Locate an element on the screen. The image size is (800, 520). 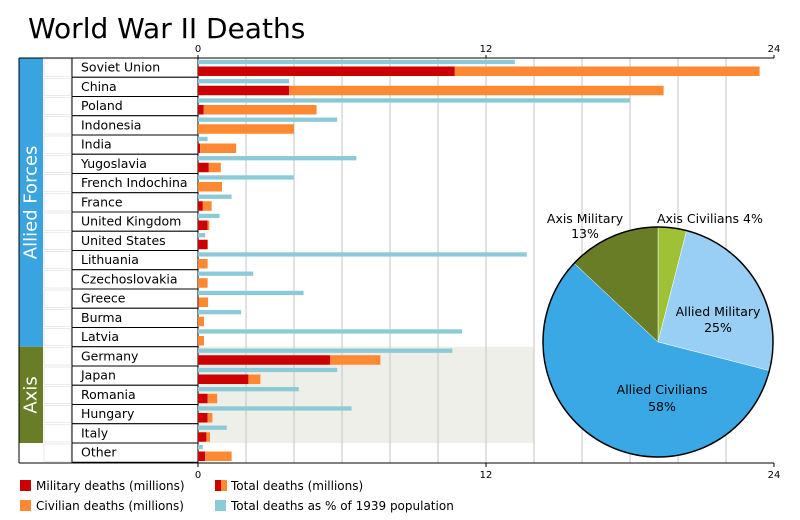
bar-military-united-kingdom is located at coordinates (203, 225).